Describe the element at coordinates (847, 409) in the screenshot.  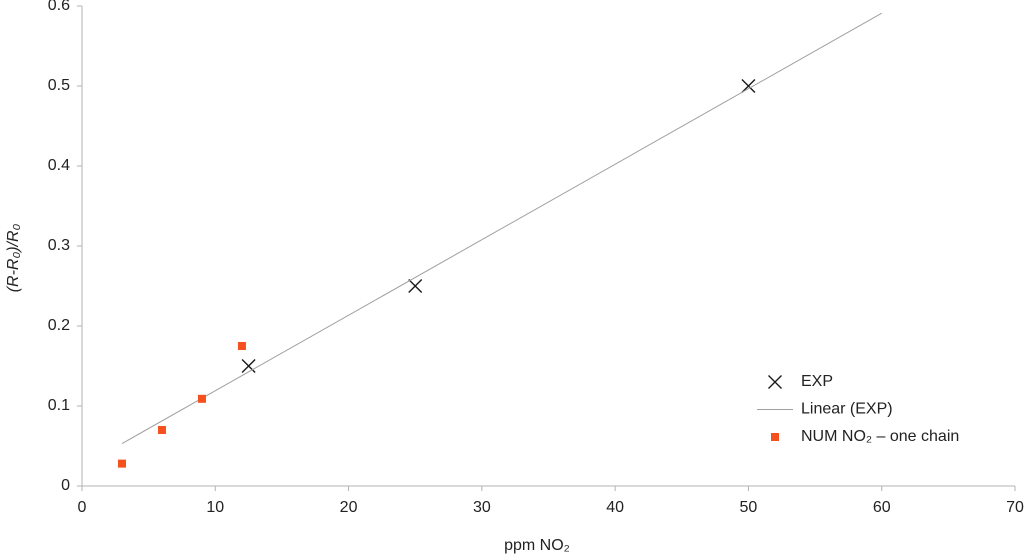
I see `legend-label: Linear (EXP)` at that location.